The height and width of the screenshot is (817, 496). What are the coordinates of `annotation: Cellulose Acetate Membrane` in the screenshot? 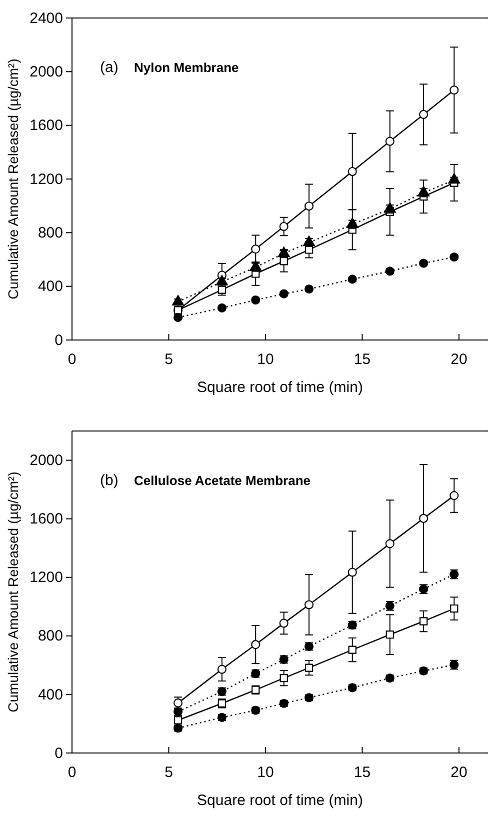 It's located at (222, 480).